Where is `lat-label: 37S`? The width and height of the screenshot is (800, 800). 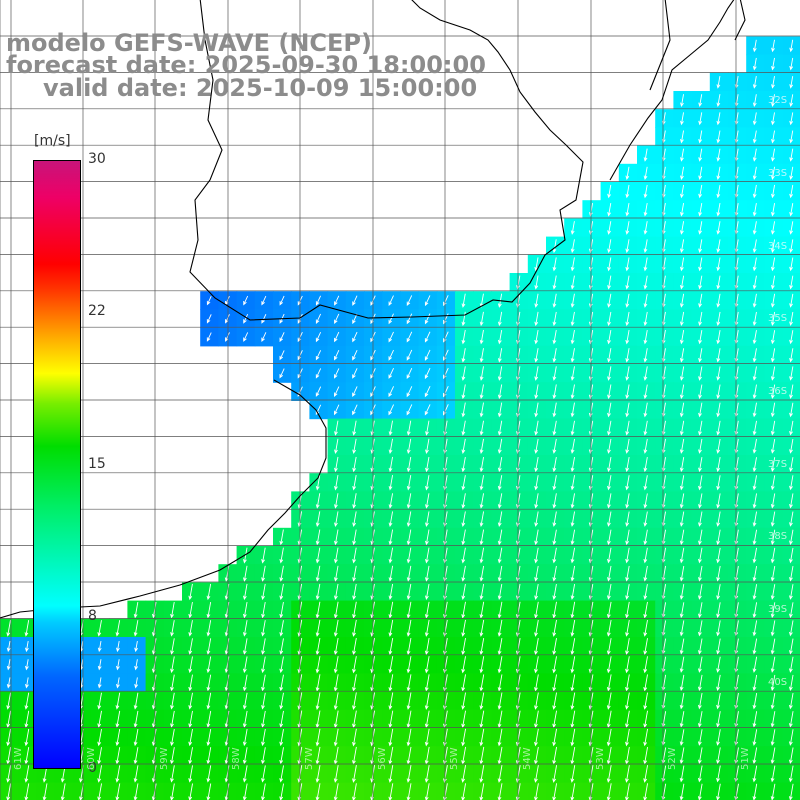
lat-label: 37S is located at coordinates (778, 464).